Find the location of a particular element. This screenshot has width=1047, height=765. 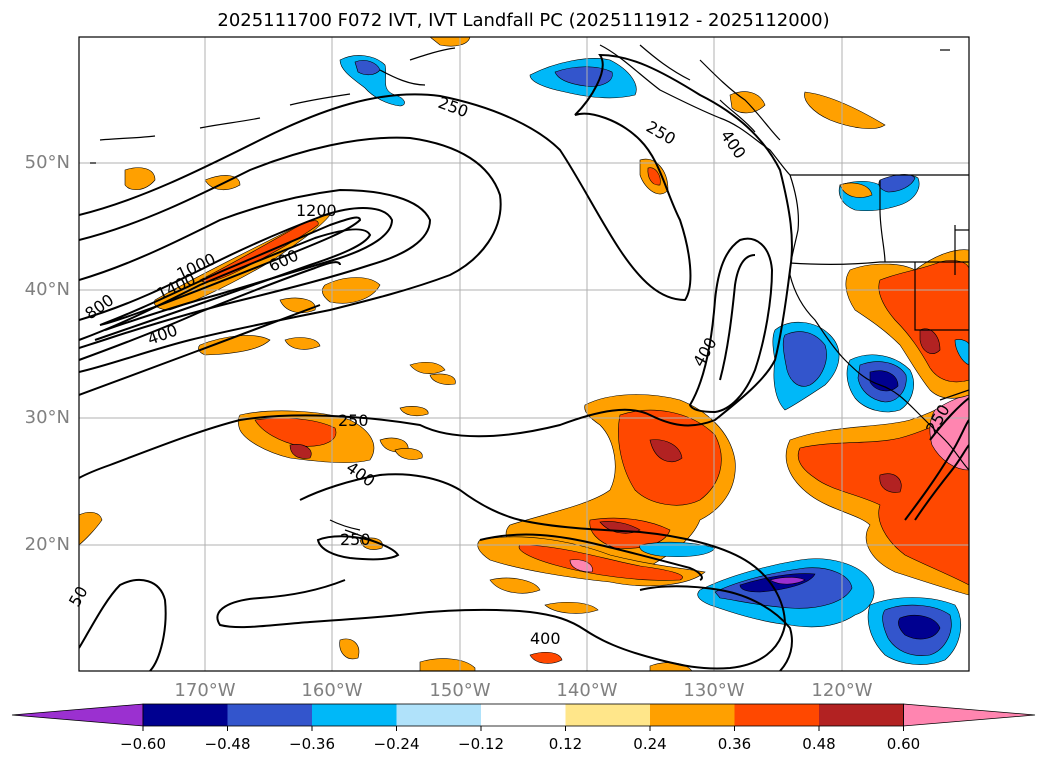

colorbar-tick-label: 0.60 is located at coordinates (903, 744).